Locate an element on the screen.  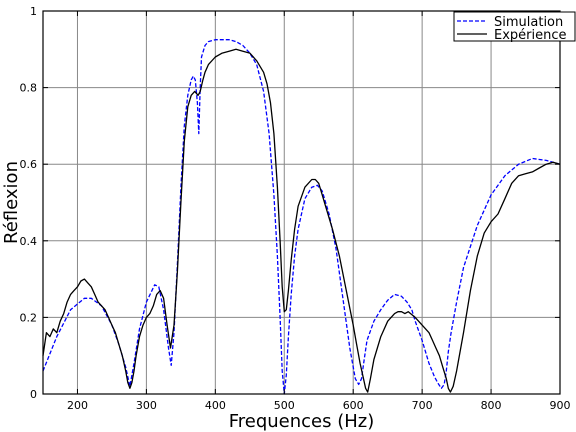
x-tick-label: 500 is located at coordinates (284, 405).